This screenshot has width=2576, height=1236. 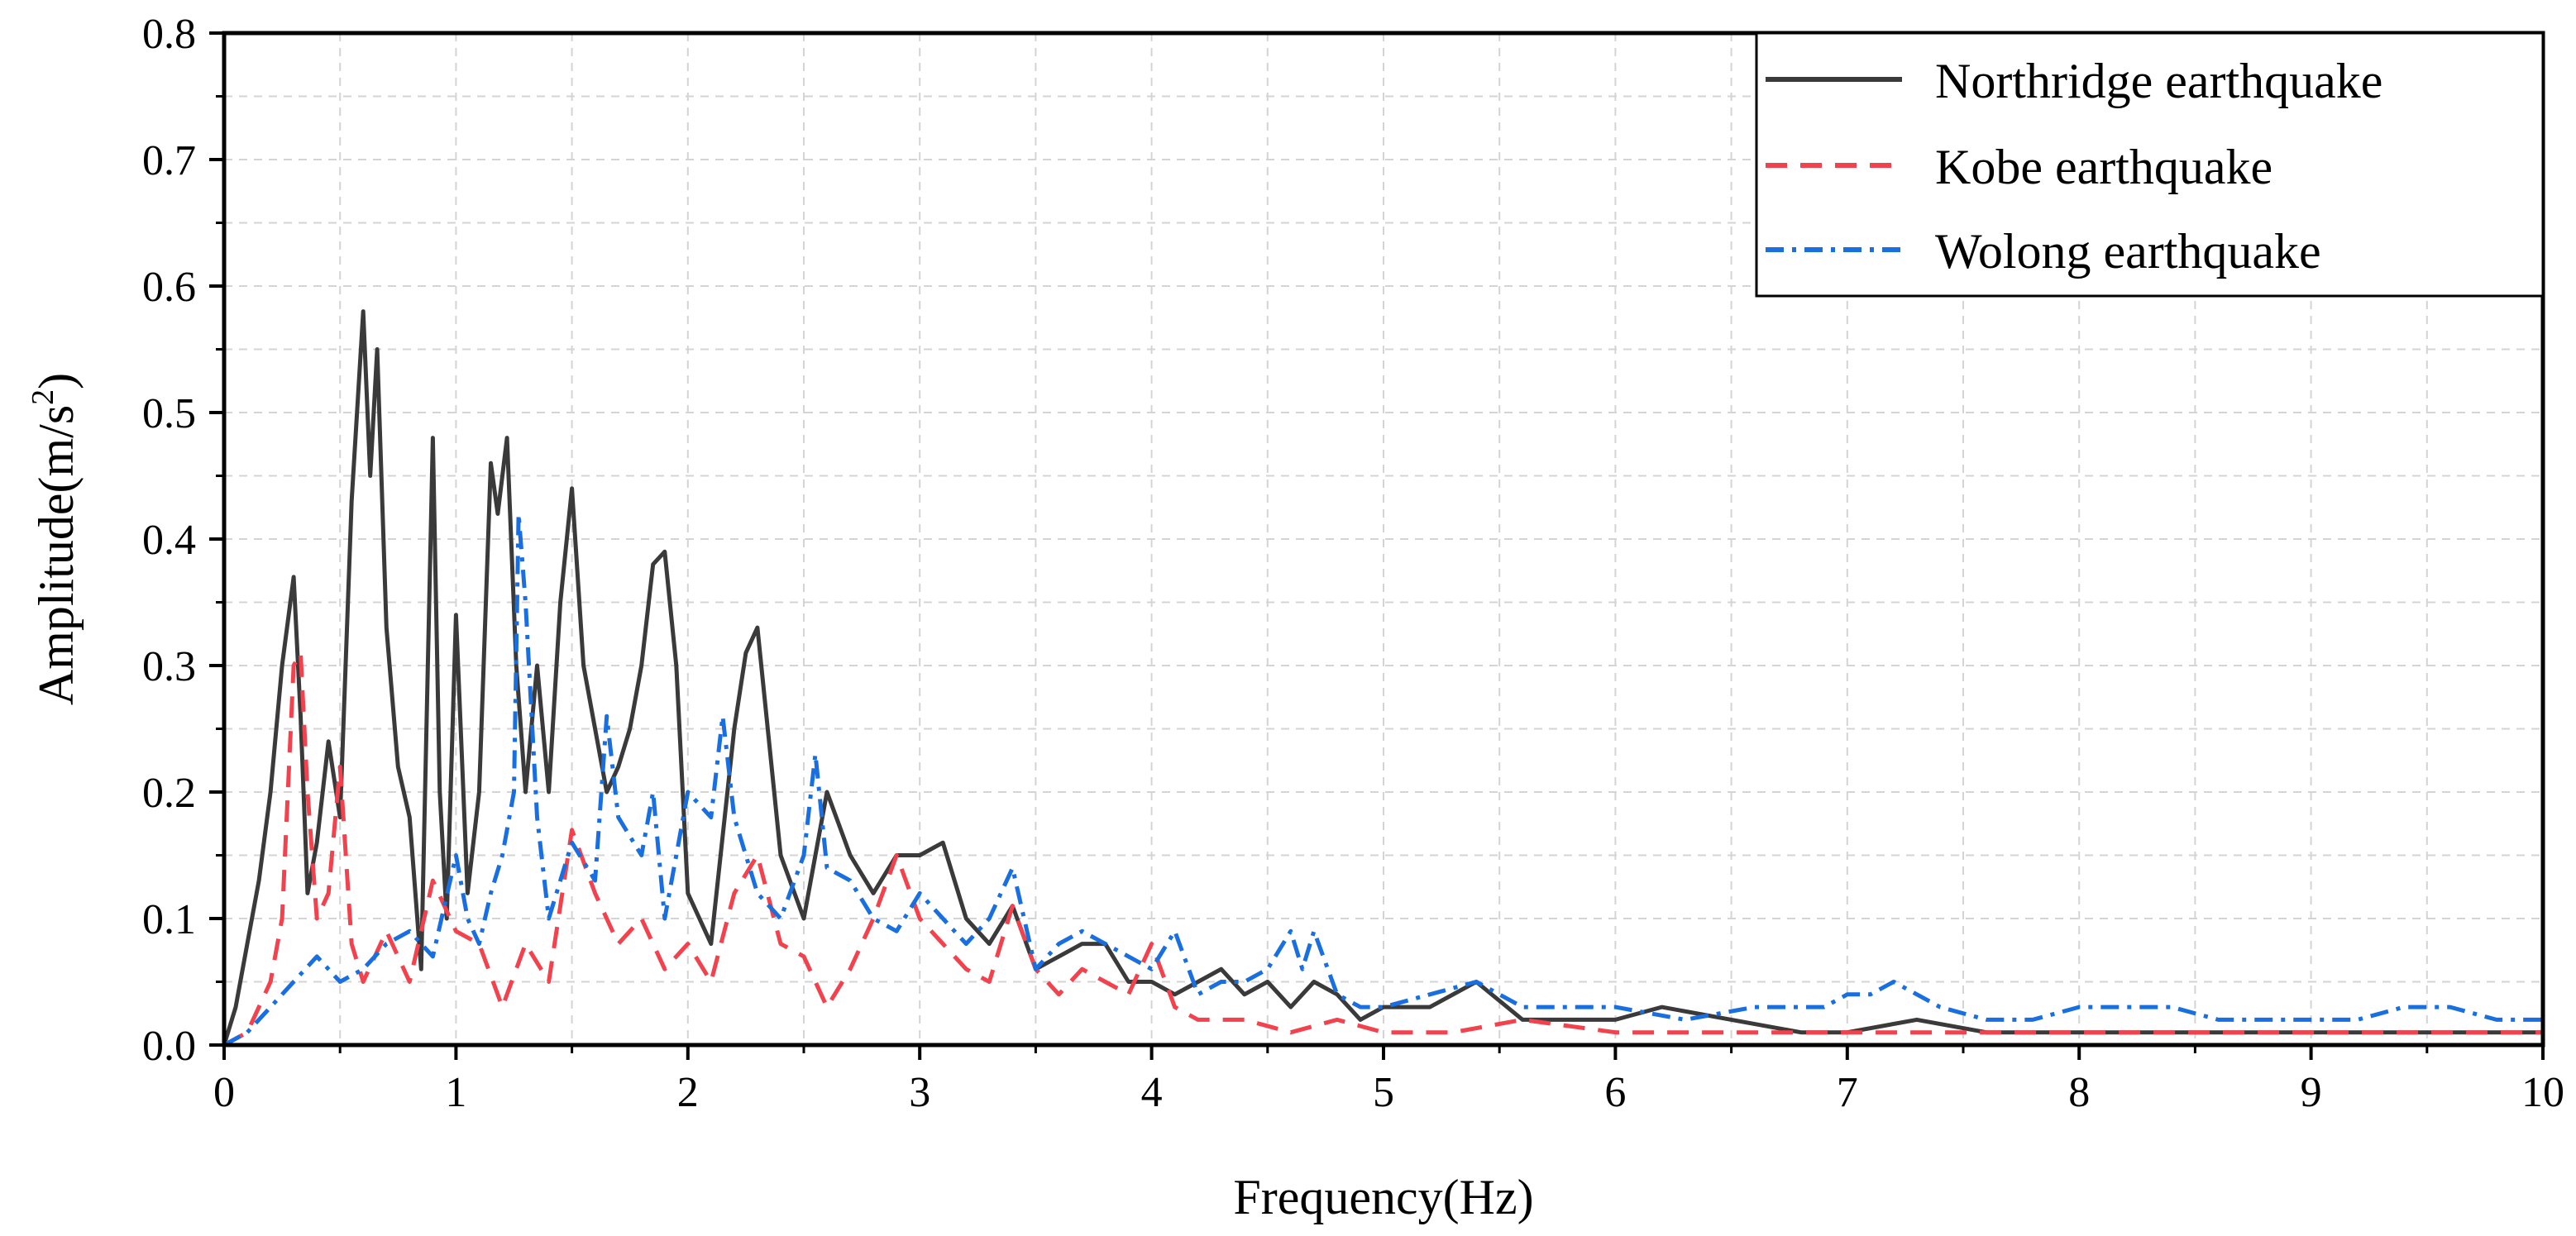 What do you see at coordinates (2104, 167) in the screenshot?
I see `legend-label-kobe: Kobe earthquake` at bounding box center [2104, 167].